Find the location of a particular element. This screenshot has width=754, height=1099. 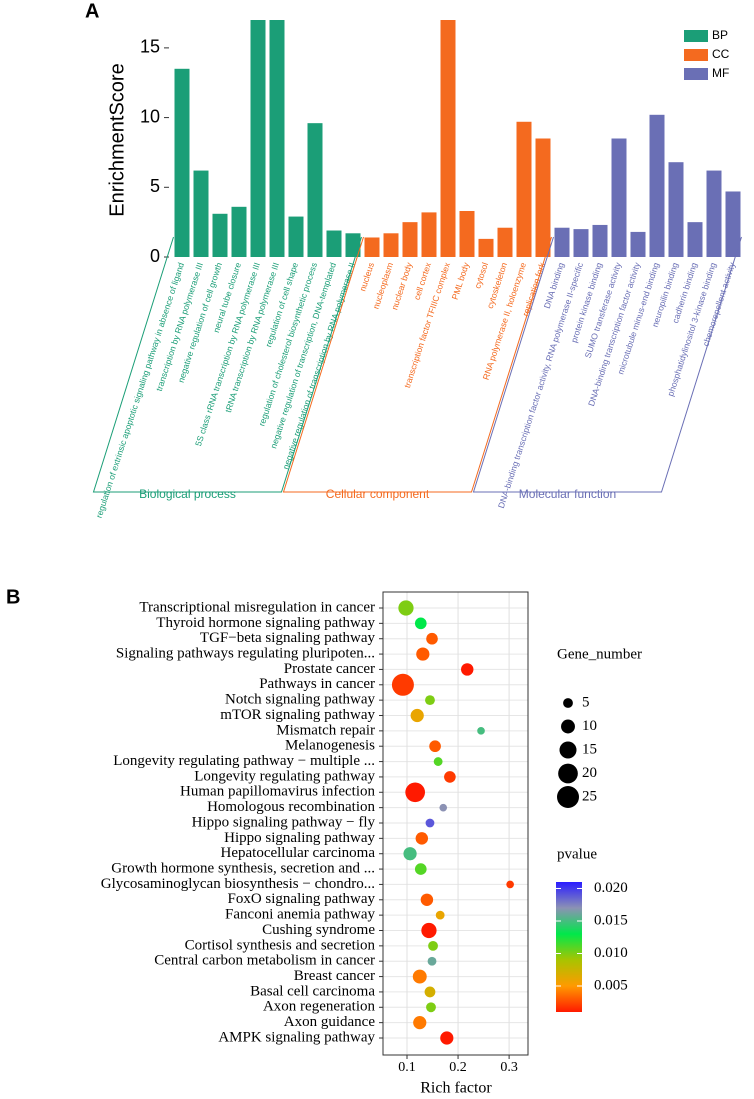

x-tick-label: nucleus is located at coordinates (366, 276).